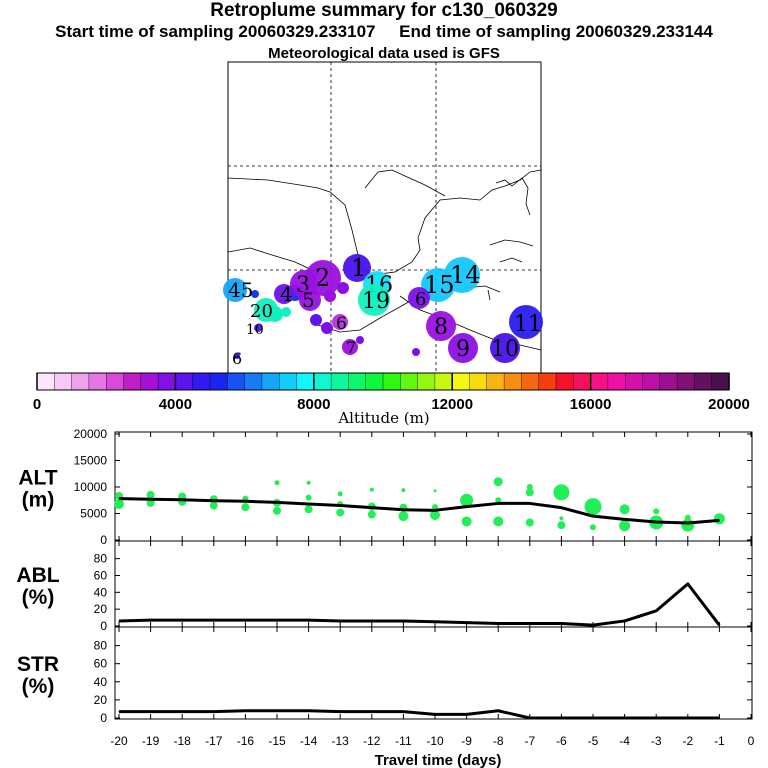 This screenshot has width=768, height=768. I want to click on mean-line, so click(419, 714).